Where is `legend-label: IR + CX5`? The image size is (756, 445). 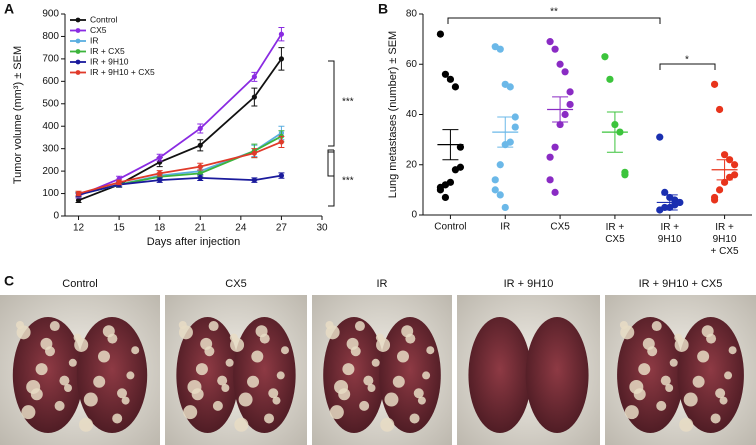
legend-label: IR + CX5 is located at coordinates (107, 51).